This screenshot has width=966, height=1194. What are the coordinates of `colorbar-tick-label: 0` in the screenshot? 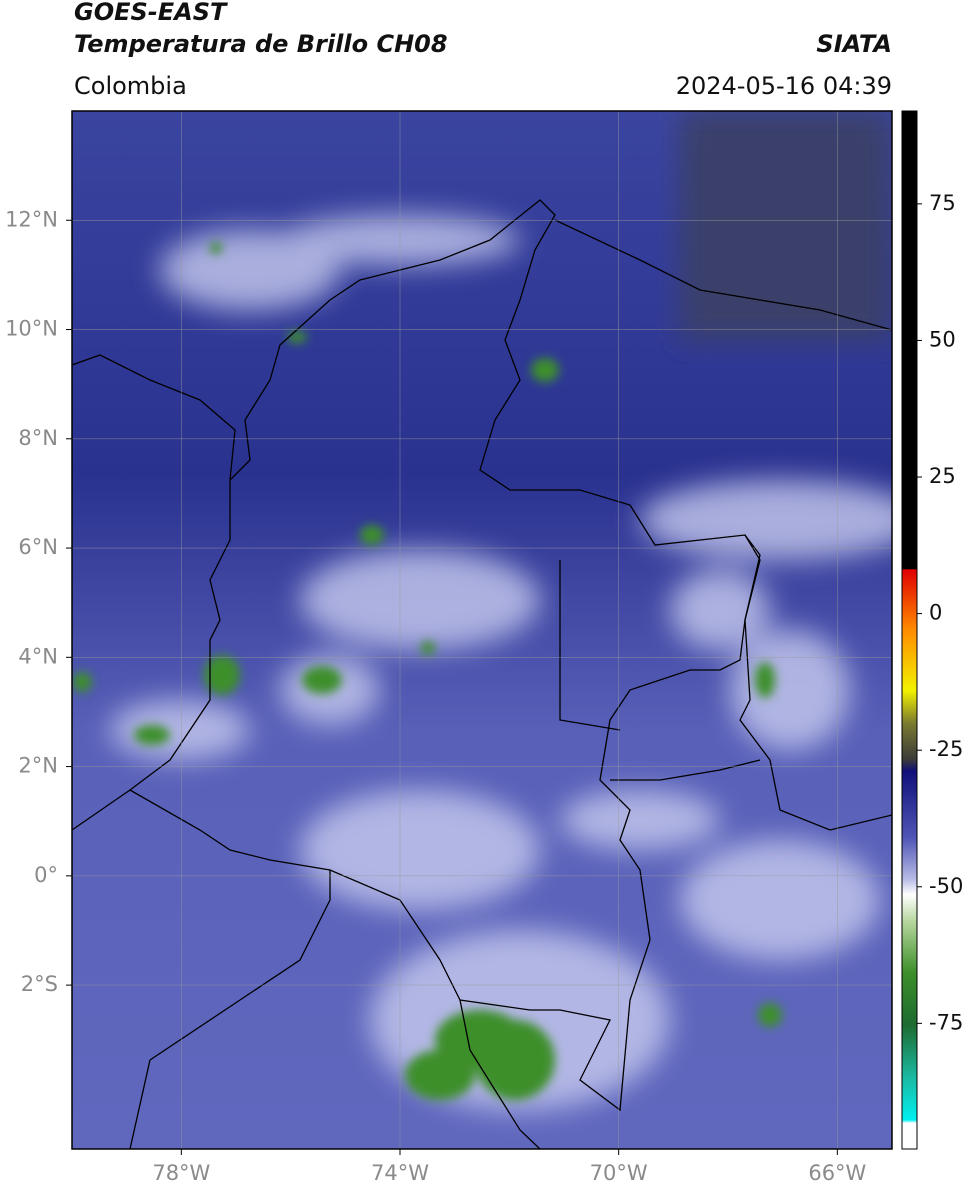 It's located at (935, 613).